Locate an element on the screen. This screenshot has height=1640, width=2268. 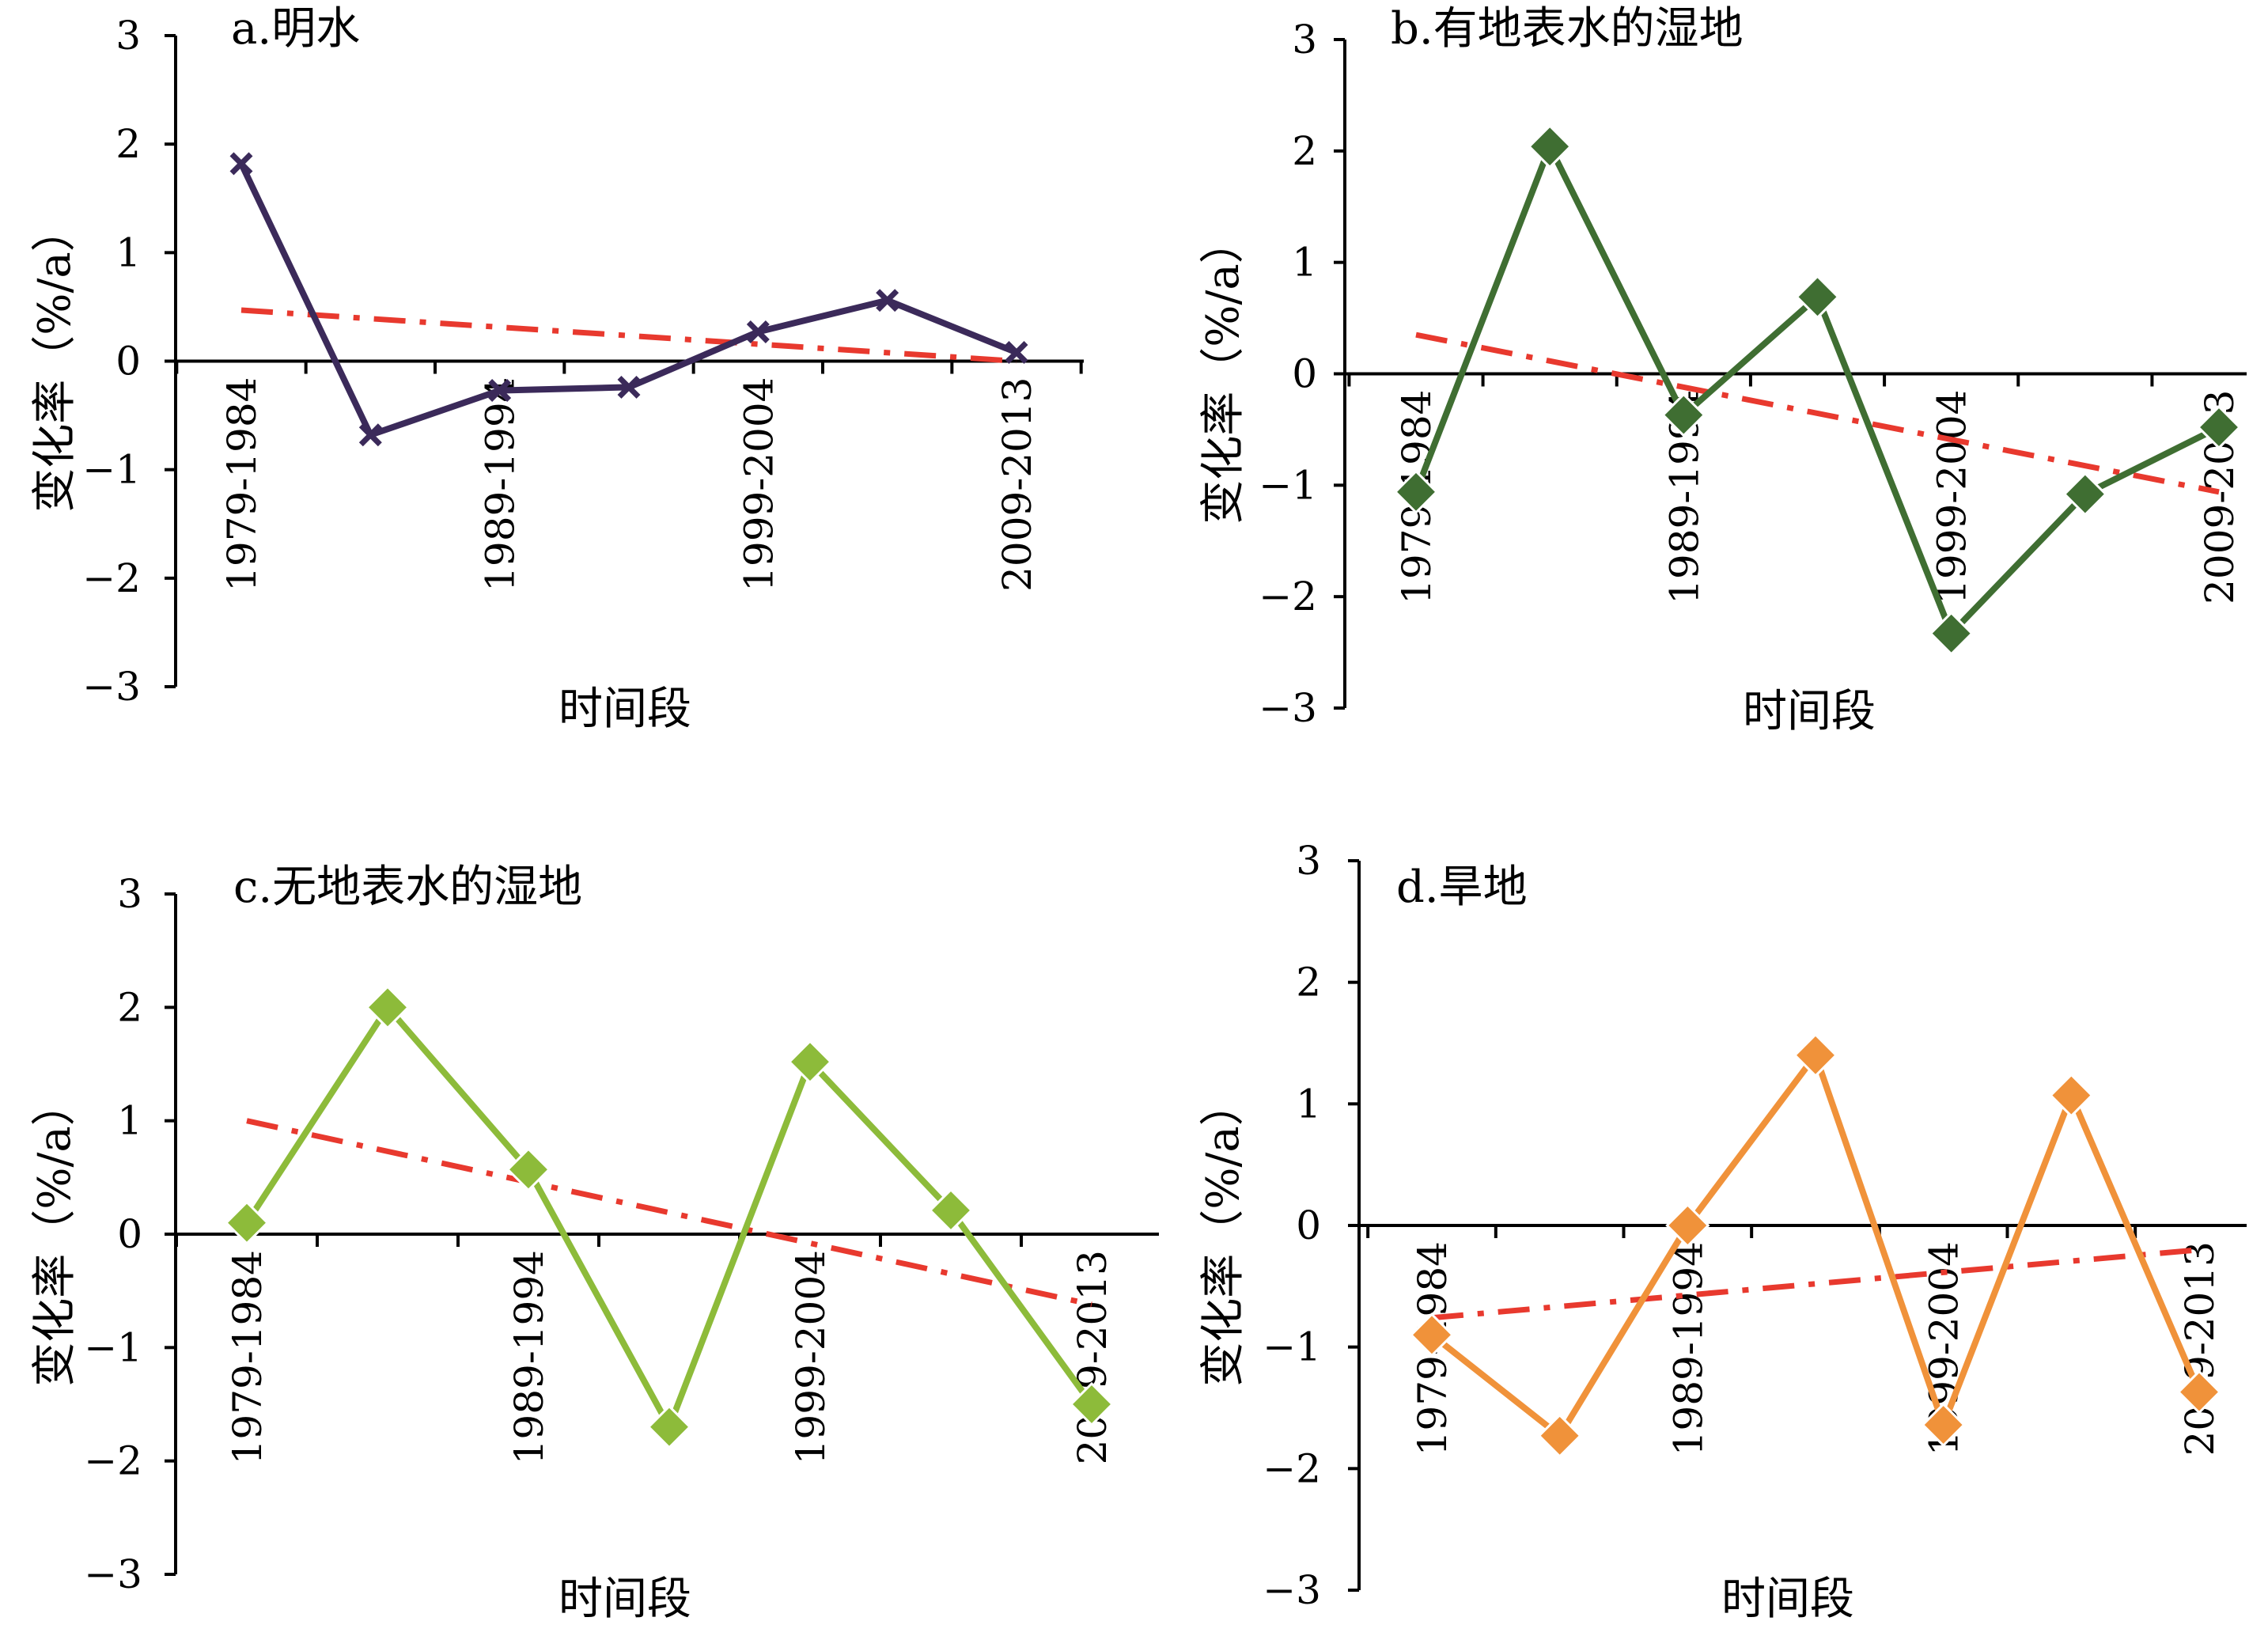
panel-title: d.旱地 is located at coordinates (1462, 887).